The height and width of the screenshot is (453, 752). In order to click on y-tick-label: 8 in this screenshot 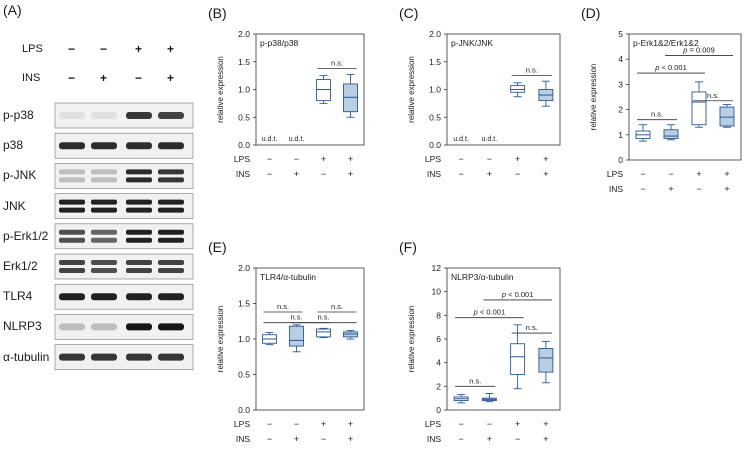, I will do `click(438, 315)`.